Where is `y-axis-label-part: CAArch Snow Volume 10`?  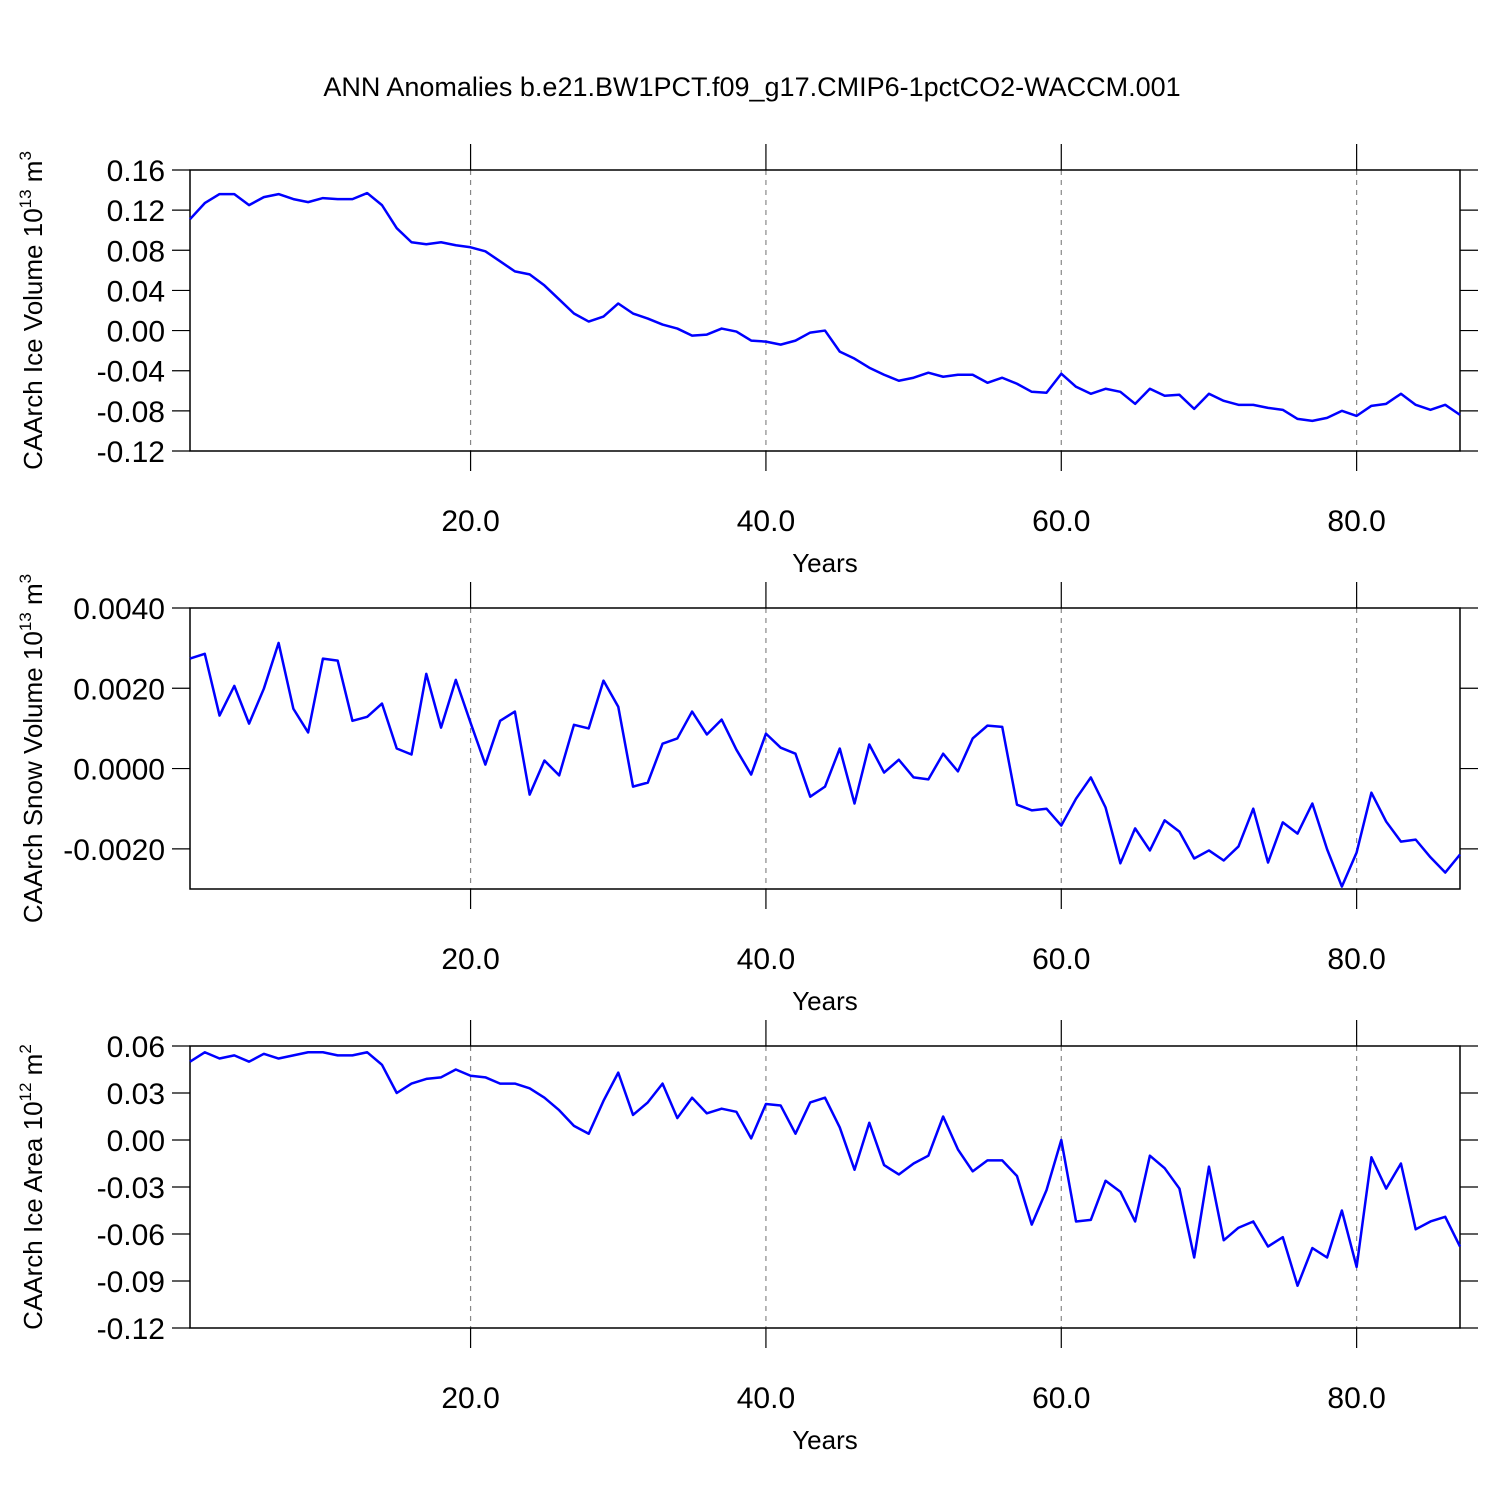 y-axis-label-part: CAArch Snow Volume 10 is located at coordinates (33, 777).